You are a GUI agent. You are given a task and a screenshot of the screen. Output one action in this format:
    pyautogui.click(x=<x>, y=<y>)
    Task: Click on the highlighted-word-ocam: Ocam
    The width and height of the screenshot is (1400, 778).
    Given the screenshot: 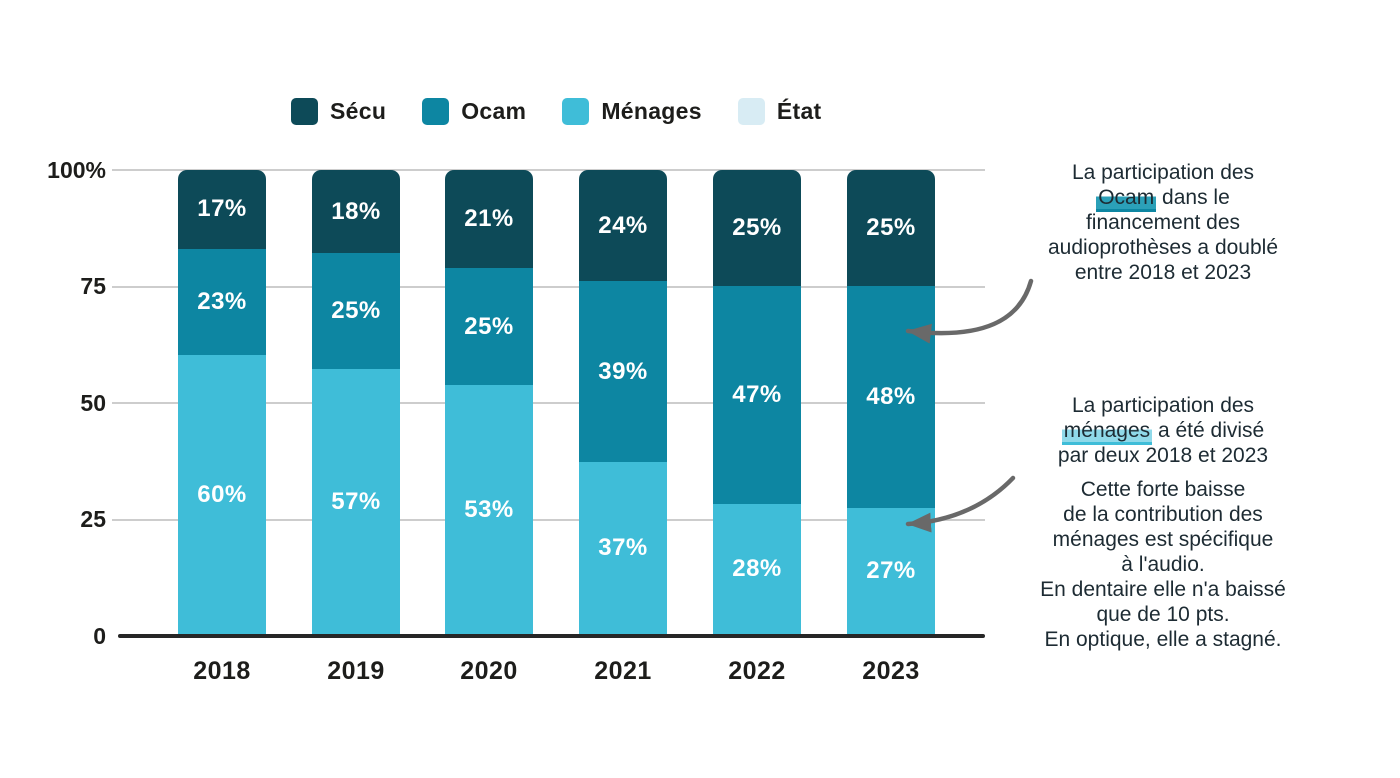 What is the action you would take?
    pyautogui.click(x=1126, y=199)
    